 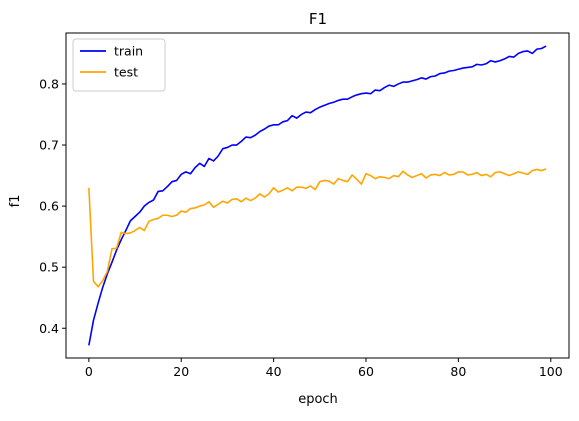 I want to click on y-tick-label: 0.6, so click(x=49, y=206).